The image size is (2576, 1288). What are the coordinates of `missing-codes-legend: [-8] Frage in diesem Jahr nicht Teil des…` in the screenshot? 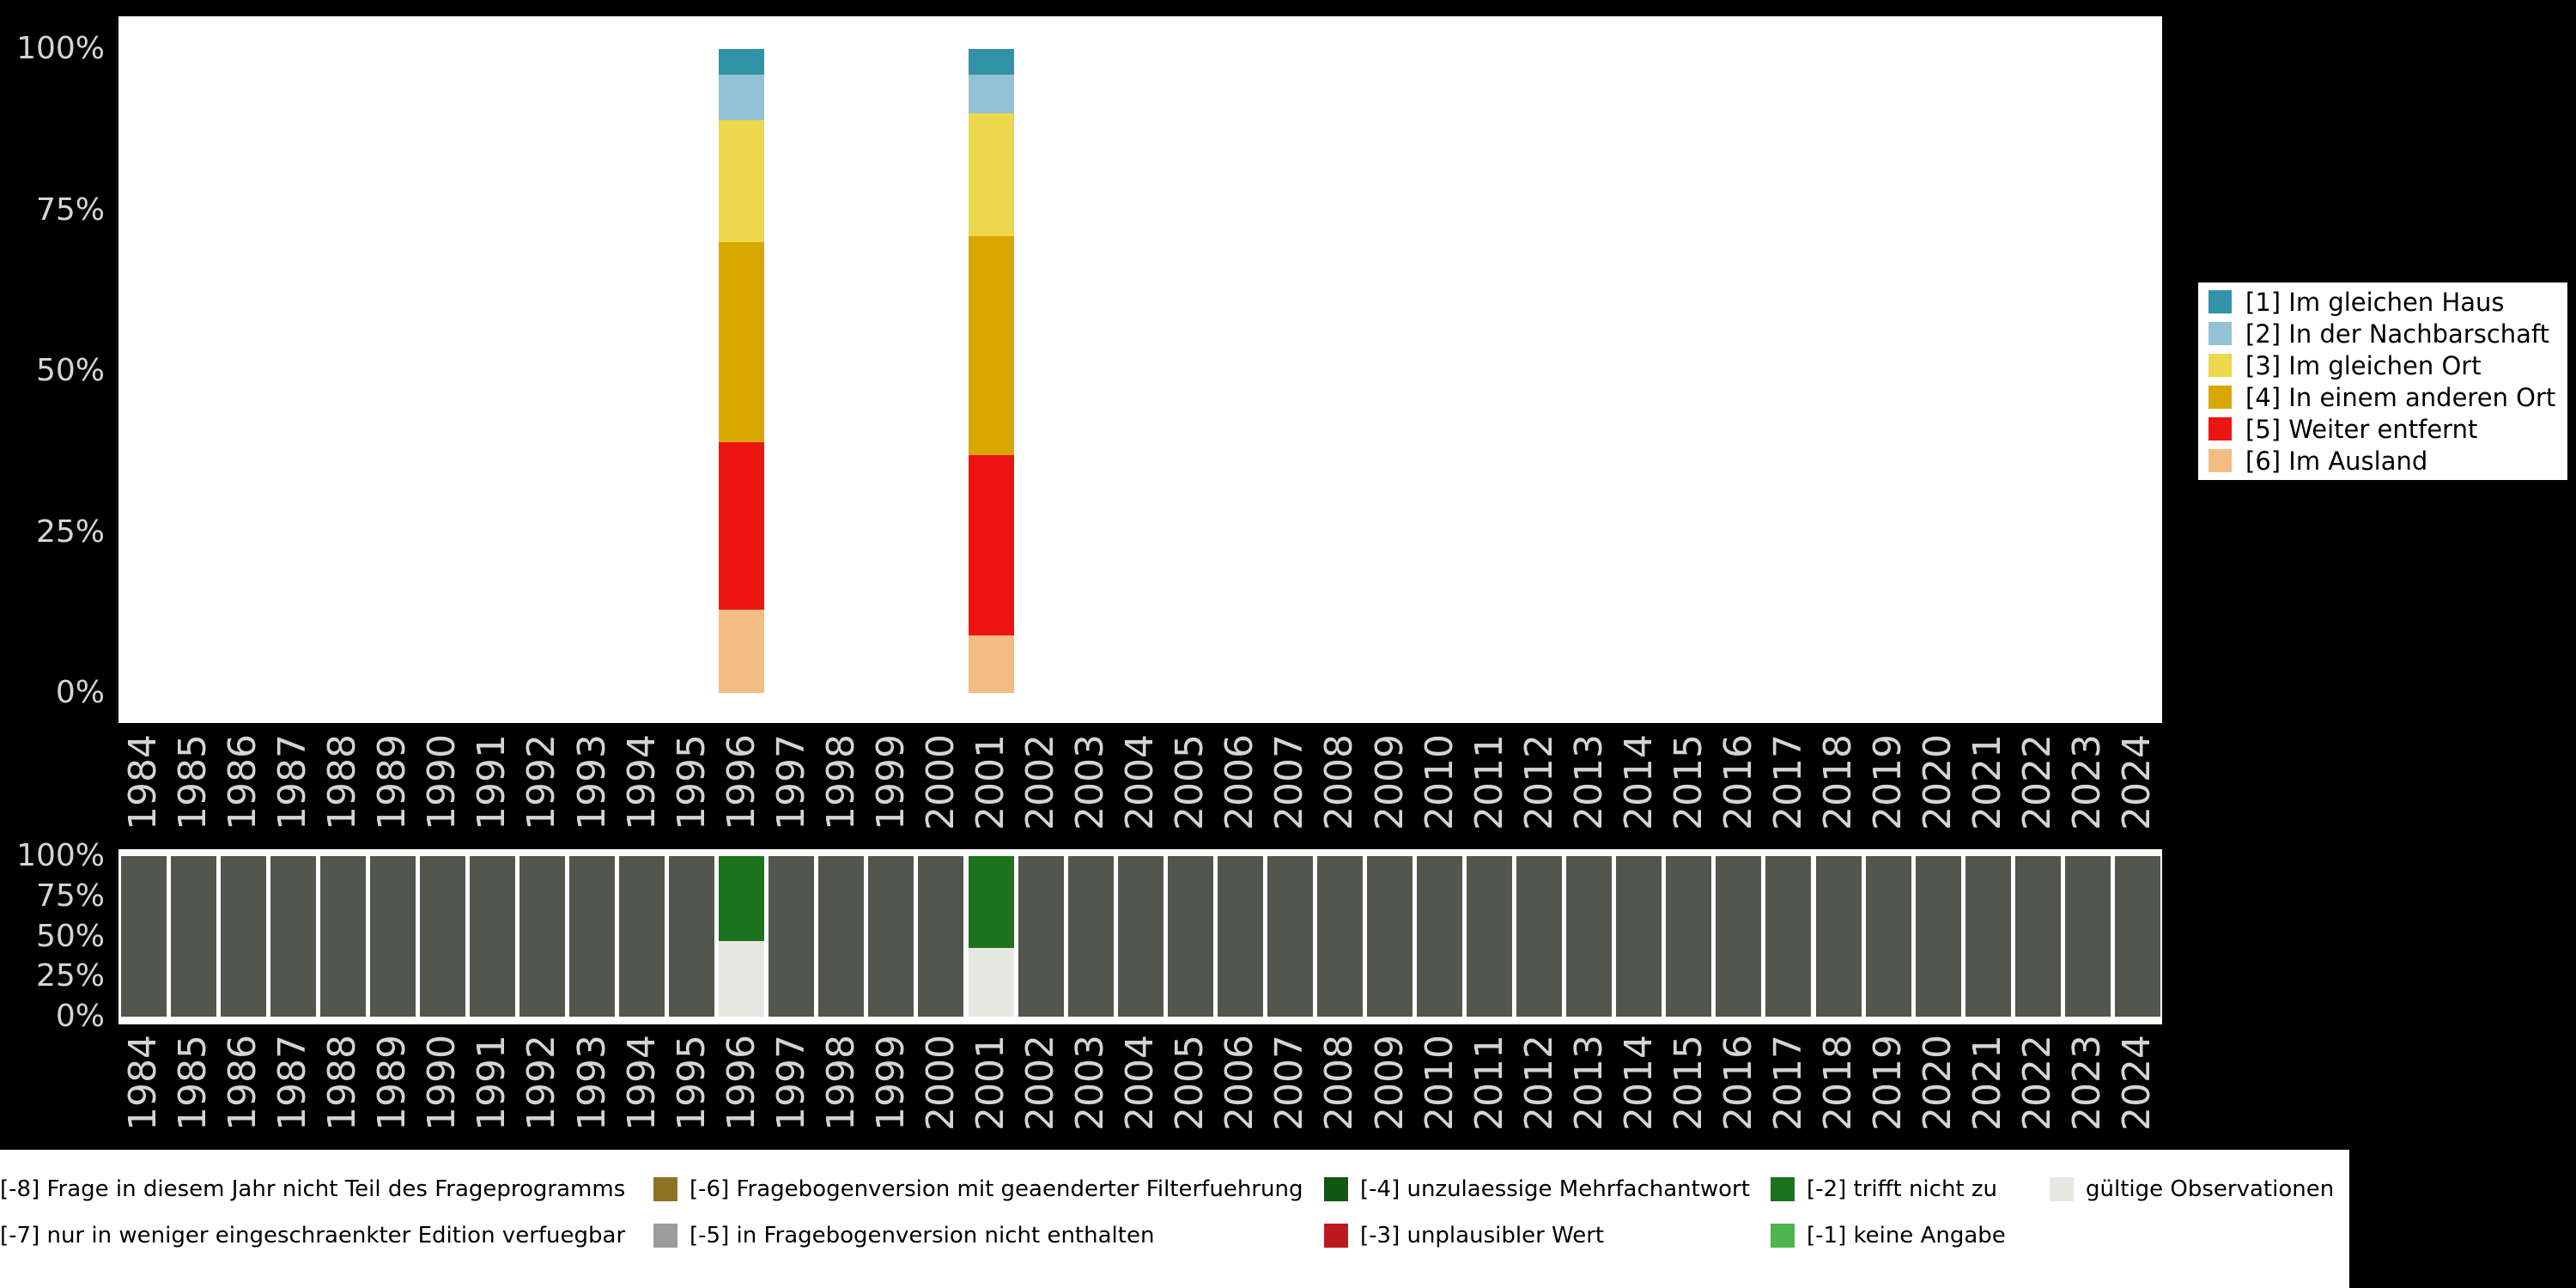 It's located at (1174, 1219).